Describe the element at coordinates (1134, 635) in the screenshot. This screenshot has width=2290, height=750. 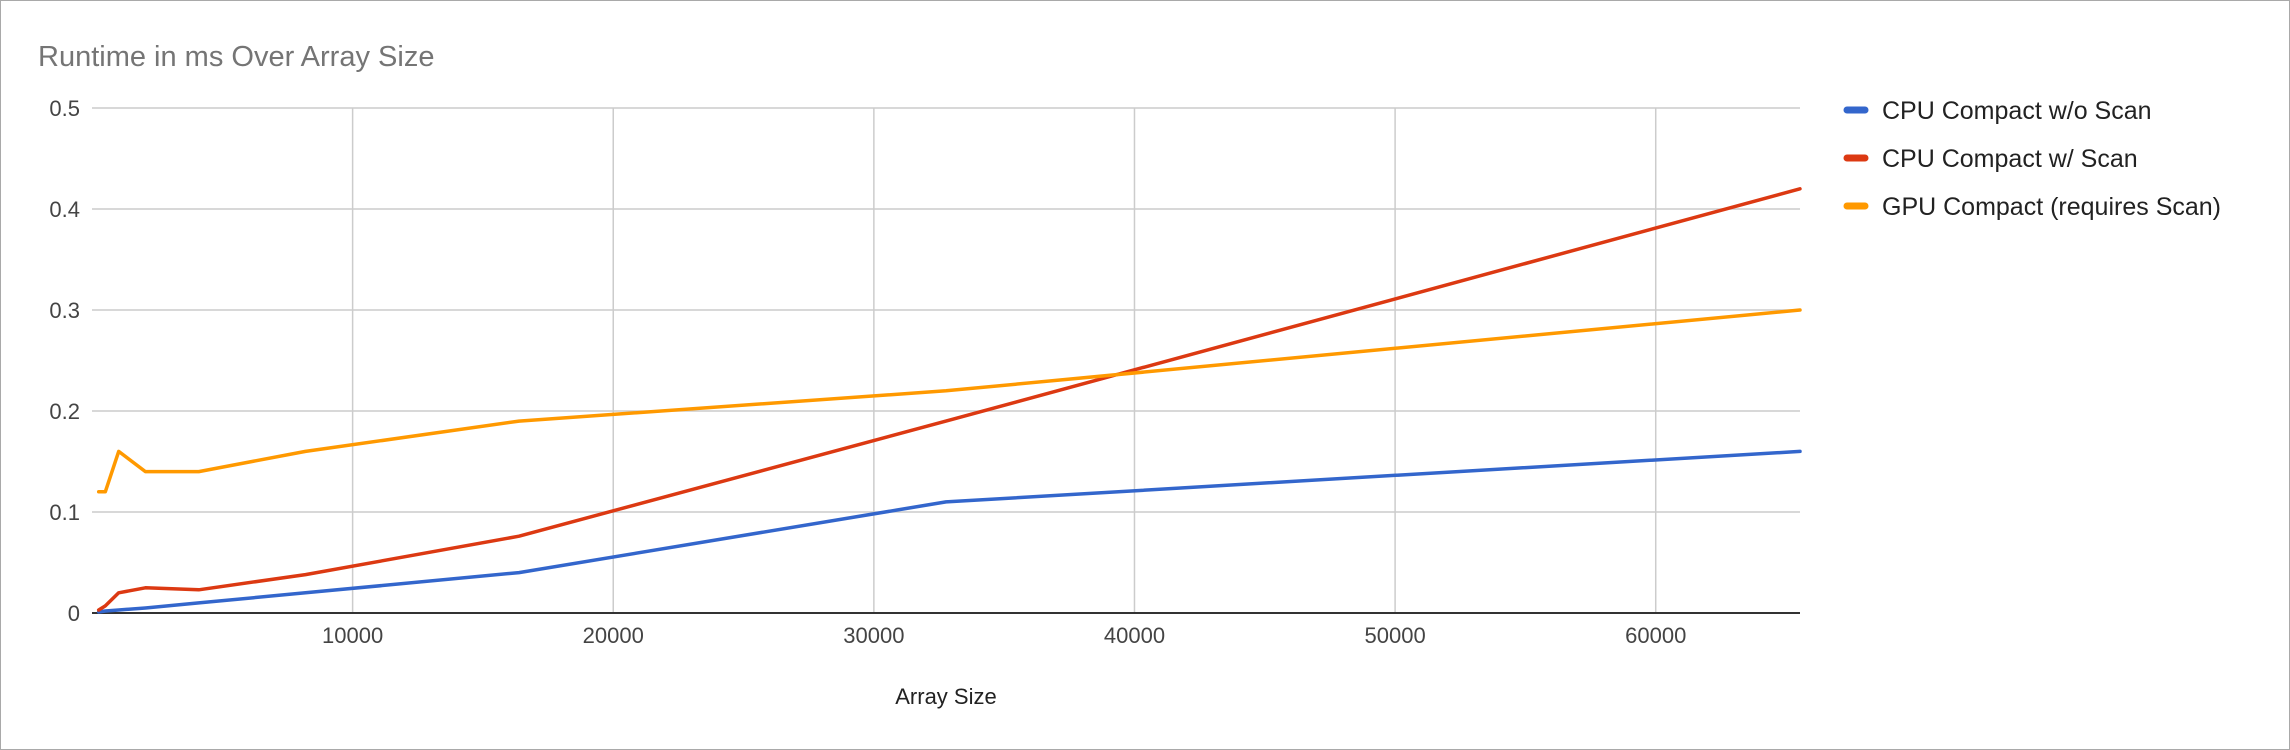
I see `x-tick-label: 40000` at that location.